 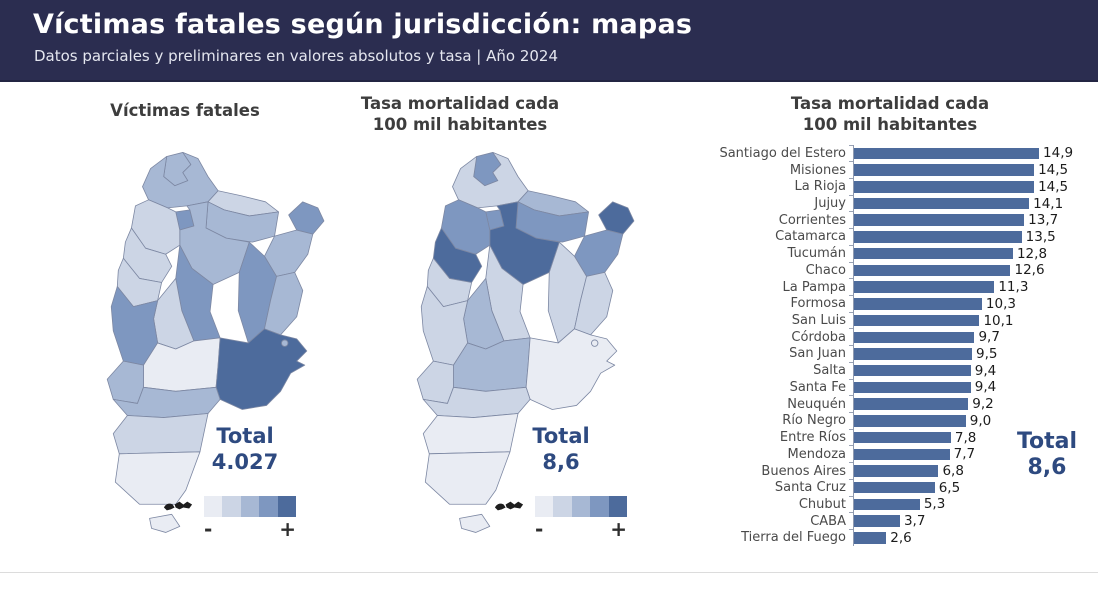 I want to click on bar-row: La Rioja 14,5, so click(x=890, y=186).